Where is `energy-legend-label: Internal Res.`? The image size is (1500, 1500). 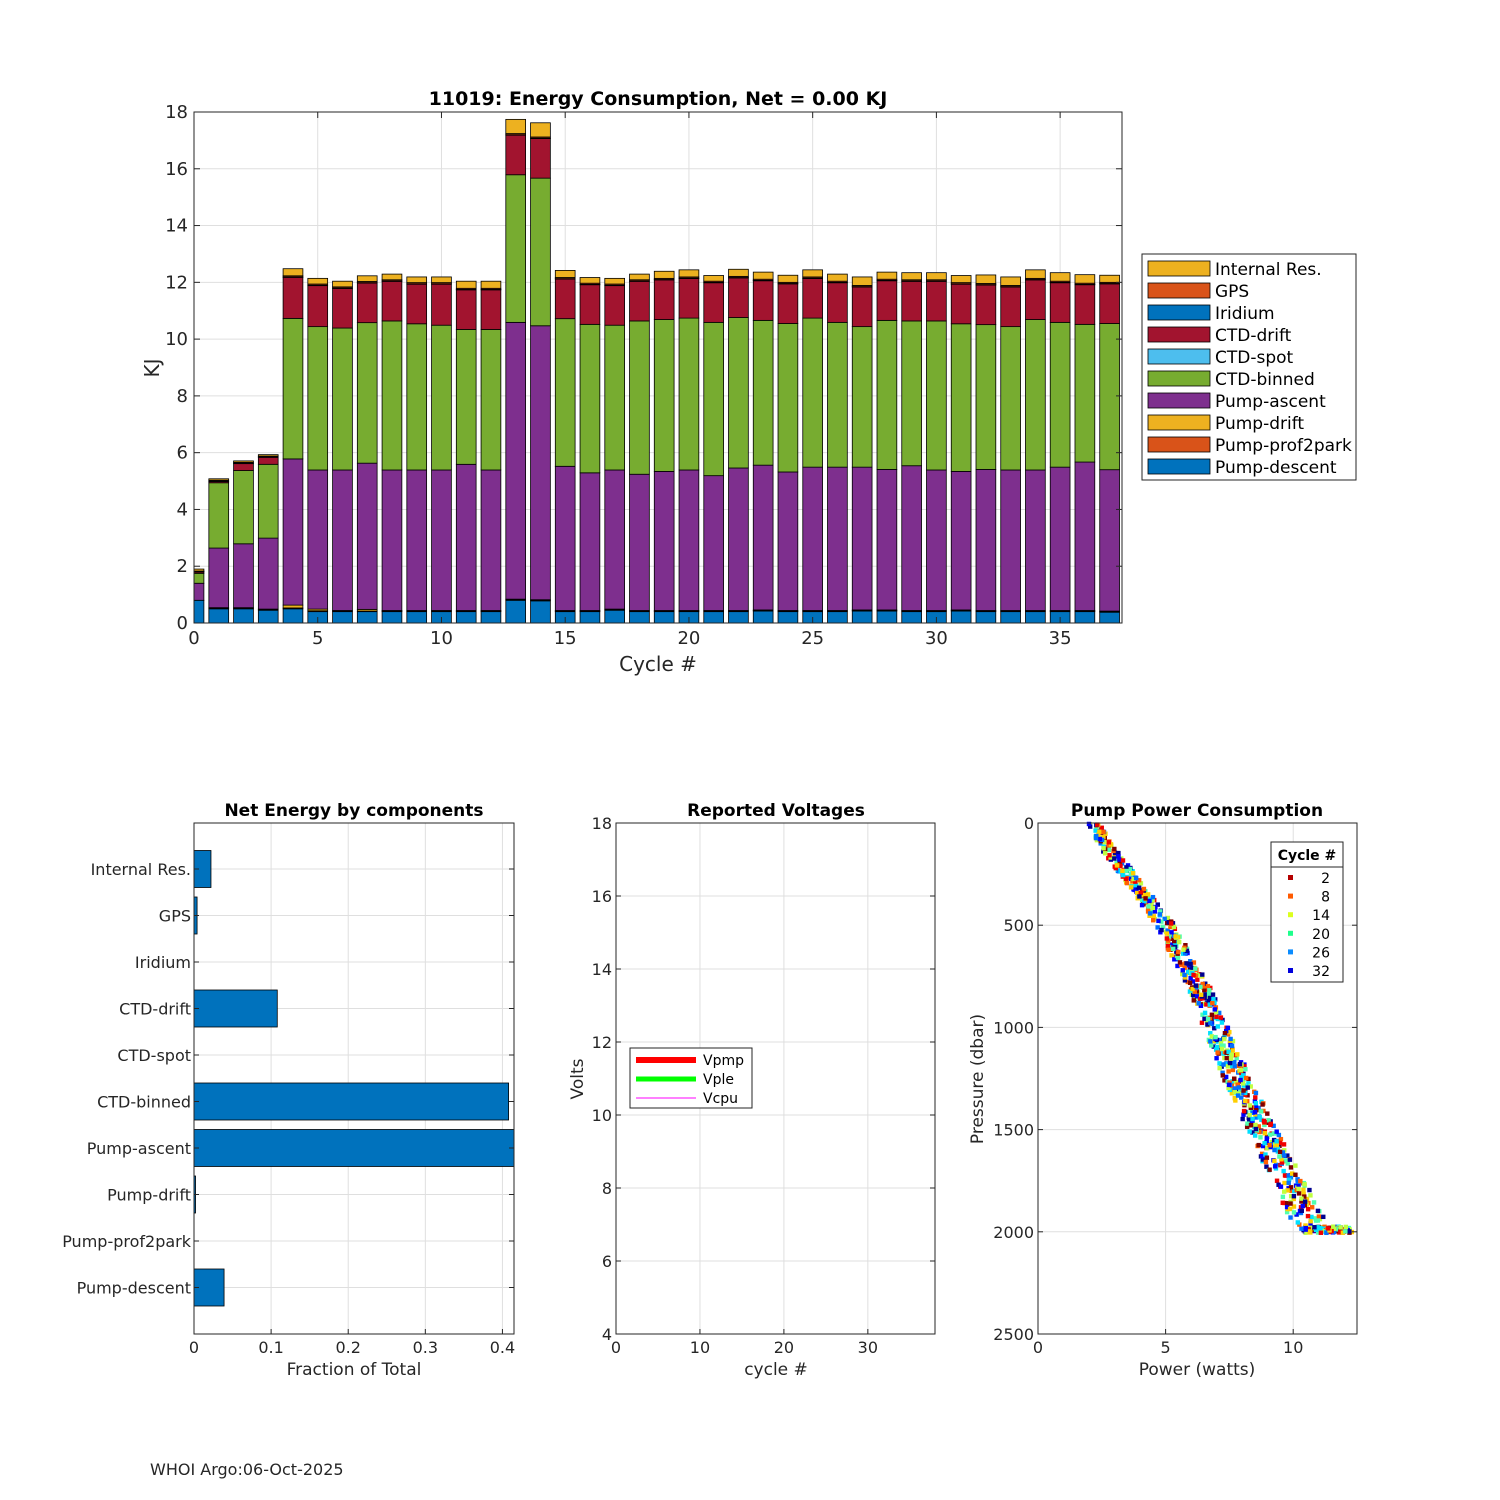 energy-legend-label: Internal Res. is located at coordinates (1268, 270).